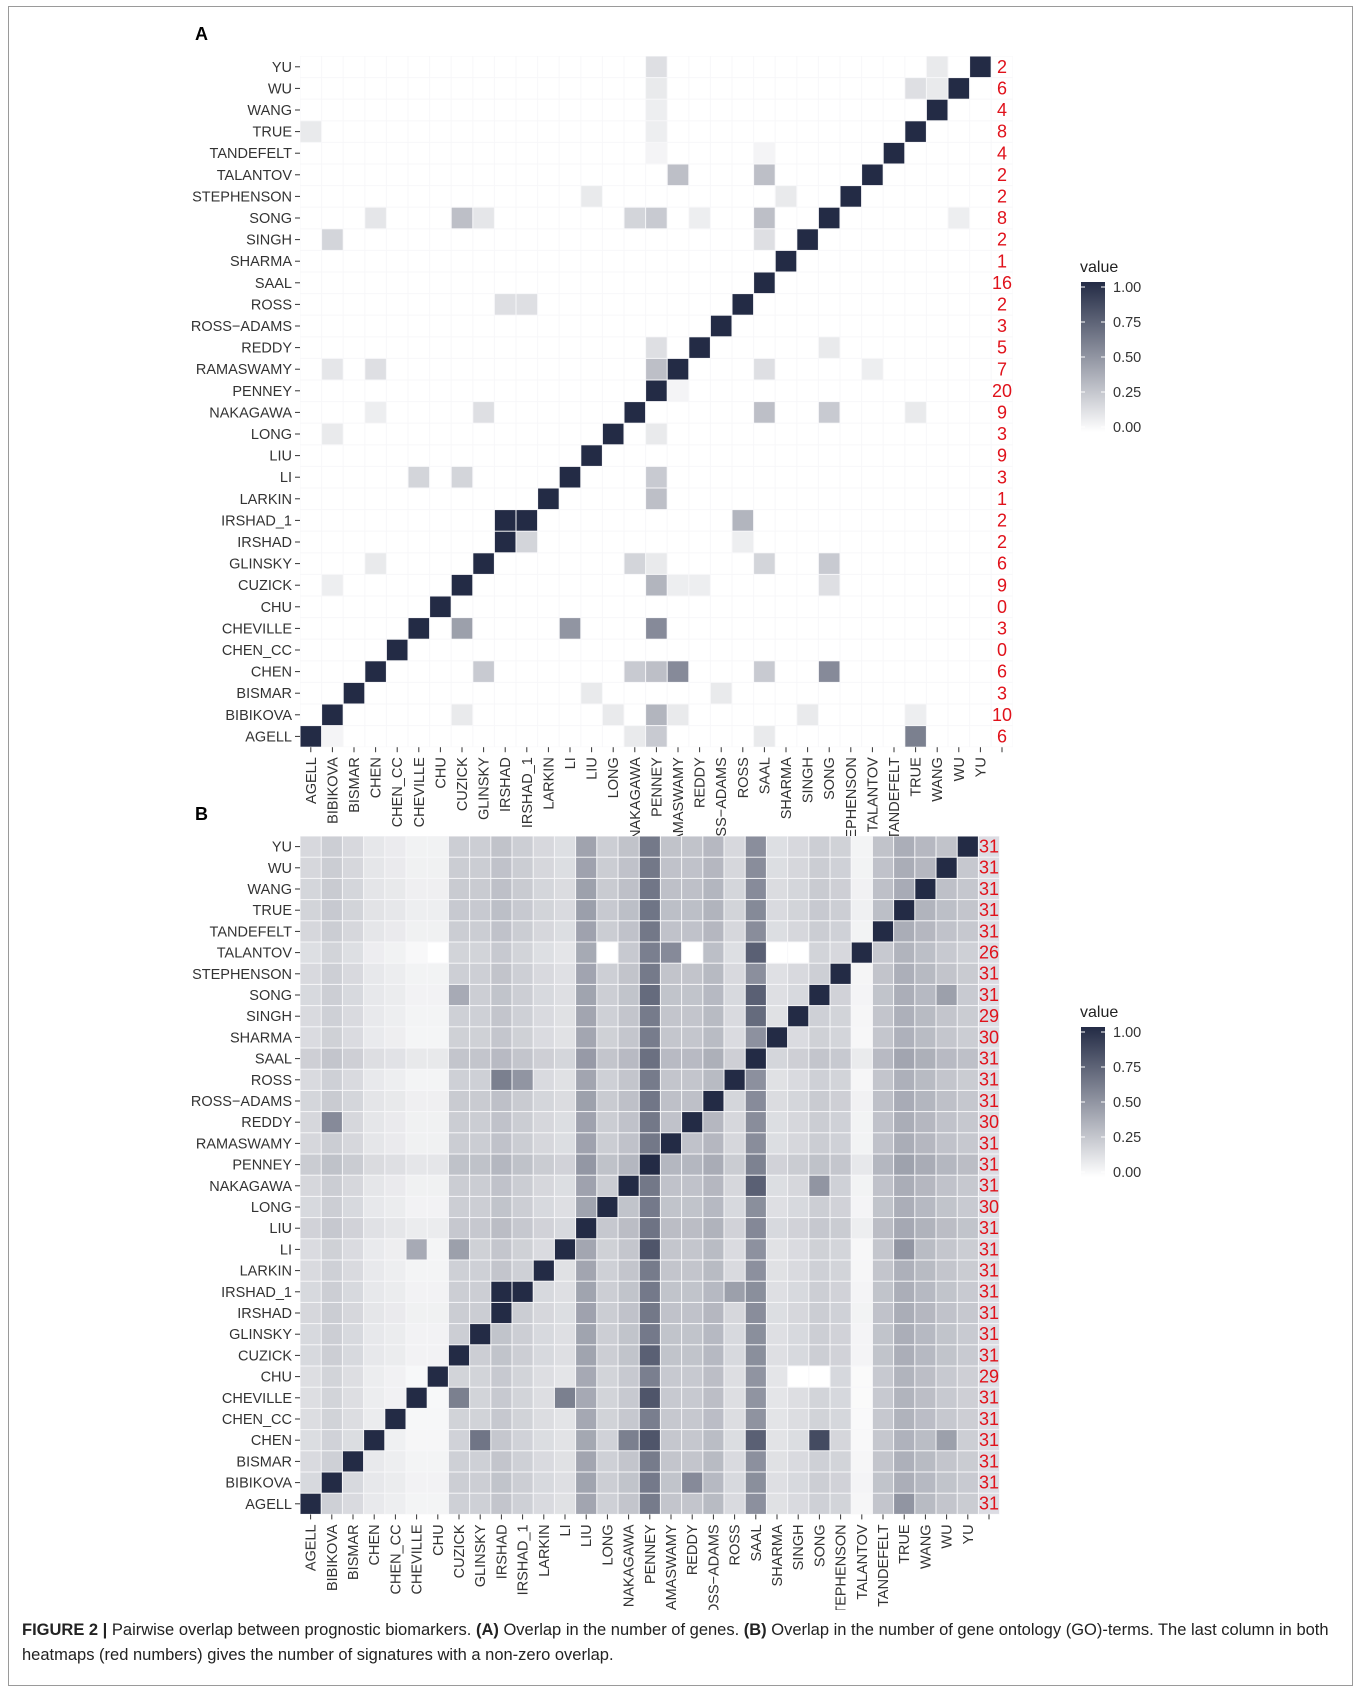  What do you see at coordinates (1002, 564) in the screenshot?
I see `count-label: 6` at bounding box center [1002, 564].